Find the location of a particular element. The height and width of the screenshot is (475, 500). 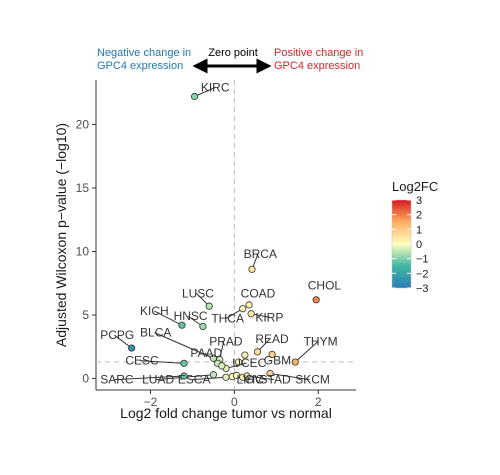

point-read is located at coordinates (257, 352).